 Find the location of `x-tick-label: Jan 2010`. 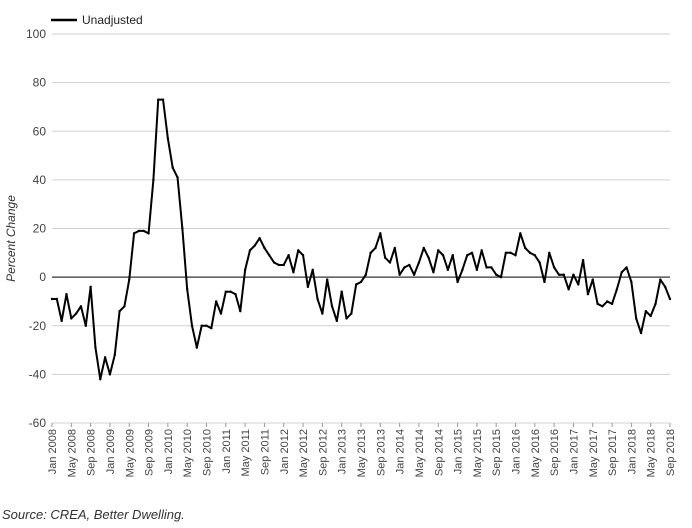

x-tick-label: Jan 2010 is located at coordinates (169, 451).